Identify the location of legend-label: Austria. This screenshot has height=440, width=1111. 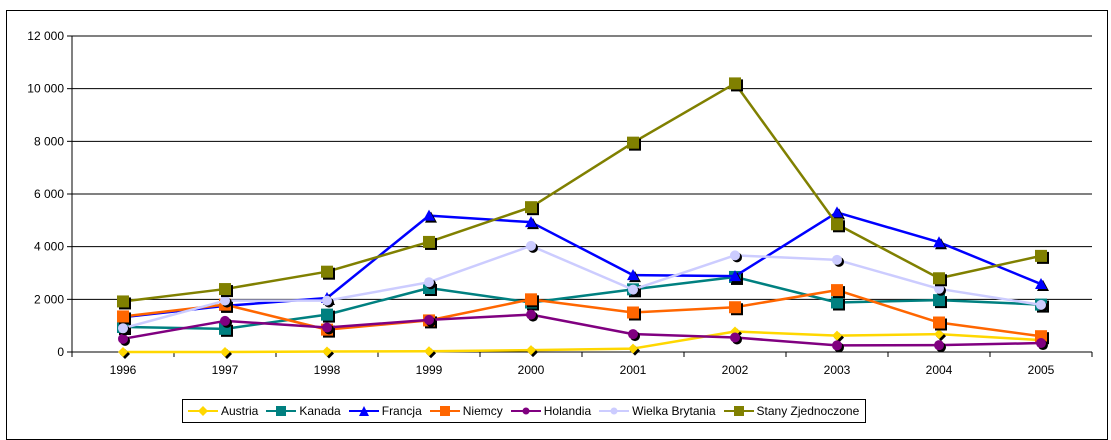
(240, 411).